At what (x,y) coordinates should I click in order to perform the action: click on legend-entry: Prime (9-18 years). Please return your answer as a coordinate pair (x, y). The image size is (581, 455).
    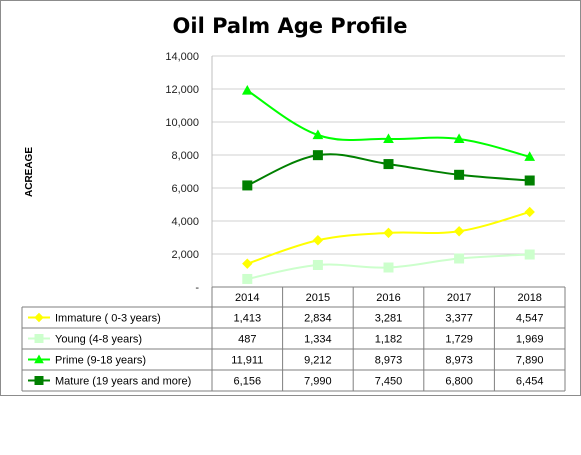
    Looking at the image, I should click on (100, 361).